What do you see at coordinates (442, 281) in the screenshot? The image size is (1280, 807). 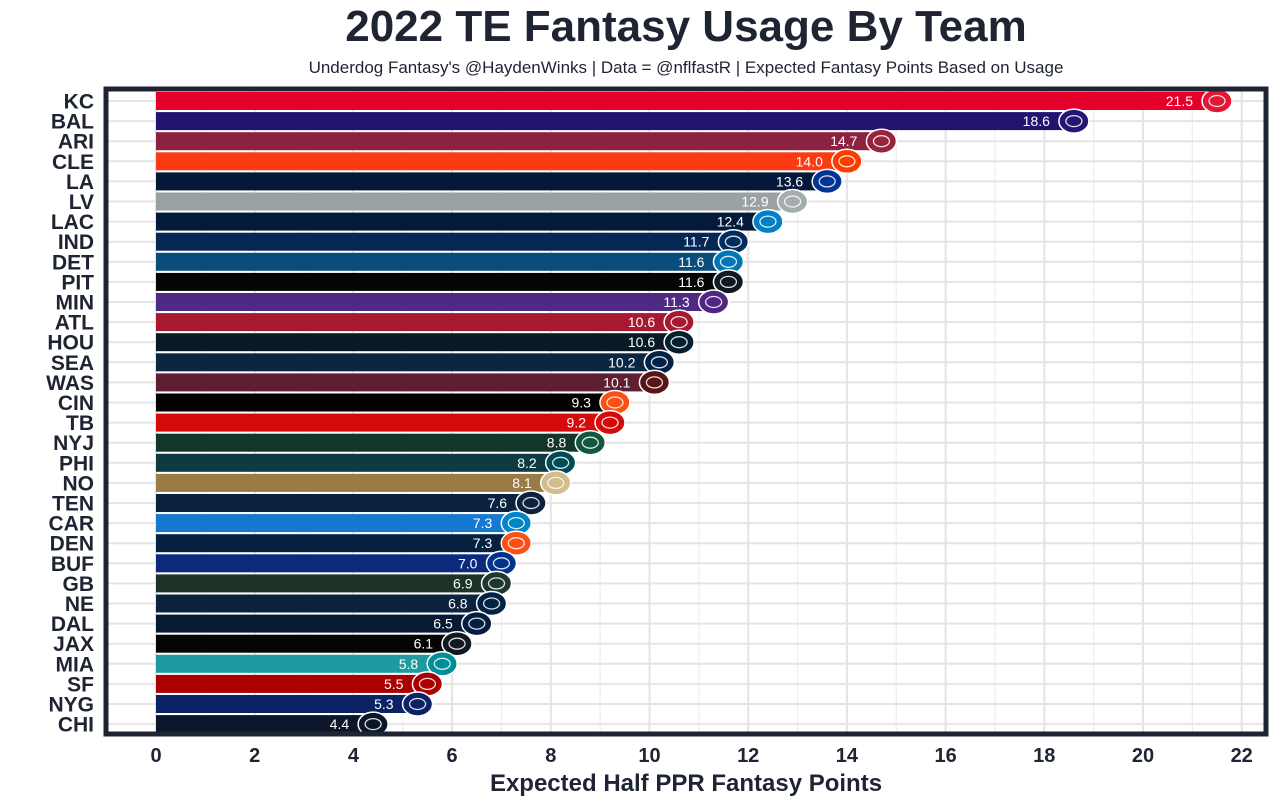 I see `bar-pit` at bounding box center [442, 281].